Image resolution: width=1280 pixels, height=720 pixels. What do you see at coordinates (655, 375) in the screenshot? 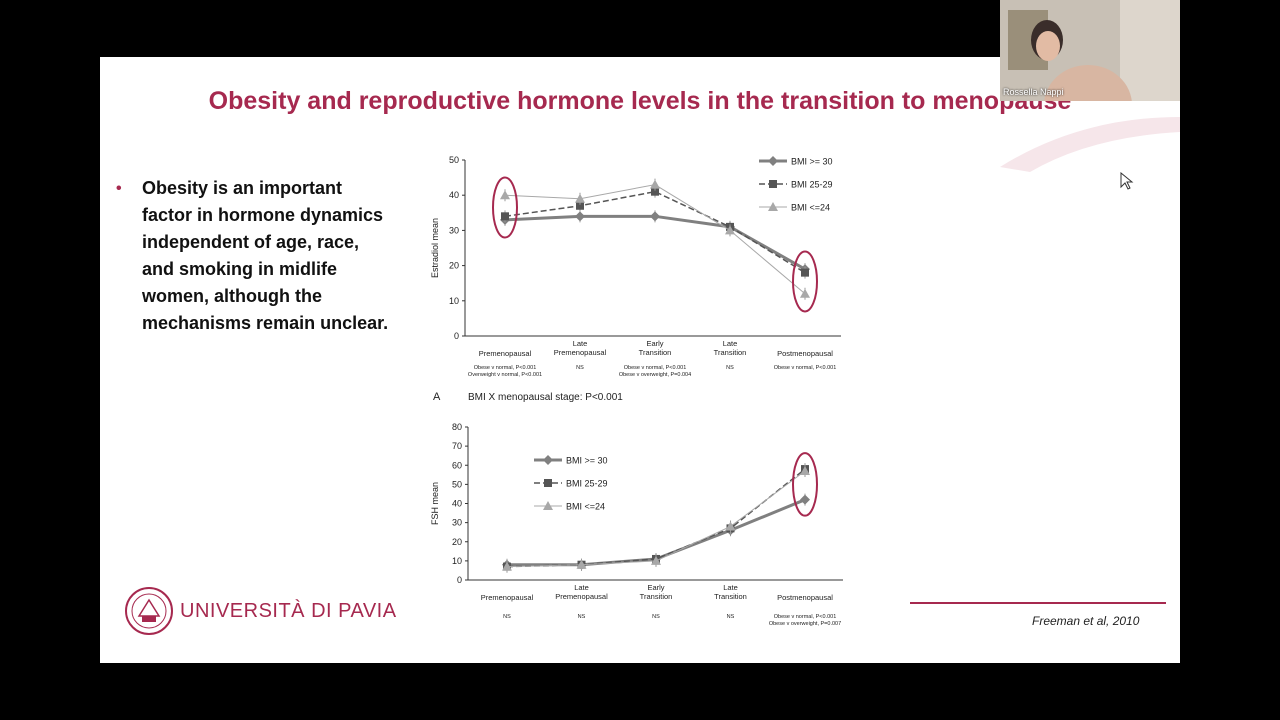
I see `stat-label: Obese v overweight, P=0.004` at bounding box center [655, 375].